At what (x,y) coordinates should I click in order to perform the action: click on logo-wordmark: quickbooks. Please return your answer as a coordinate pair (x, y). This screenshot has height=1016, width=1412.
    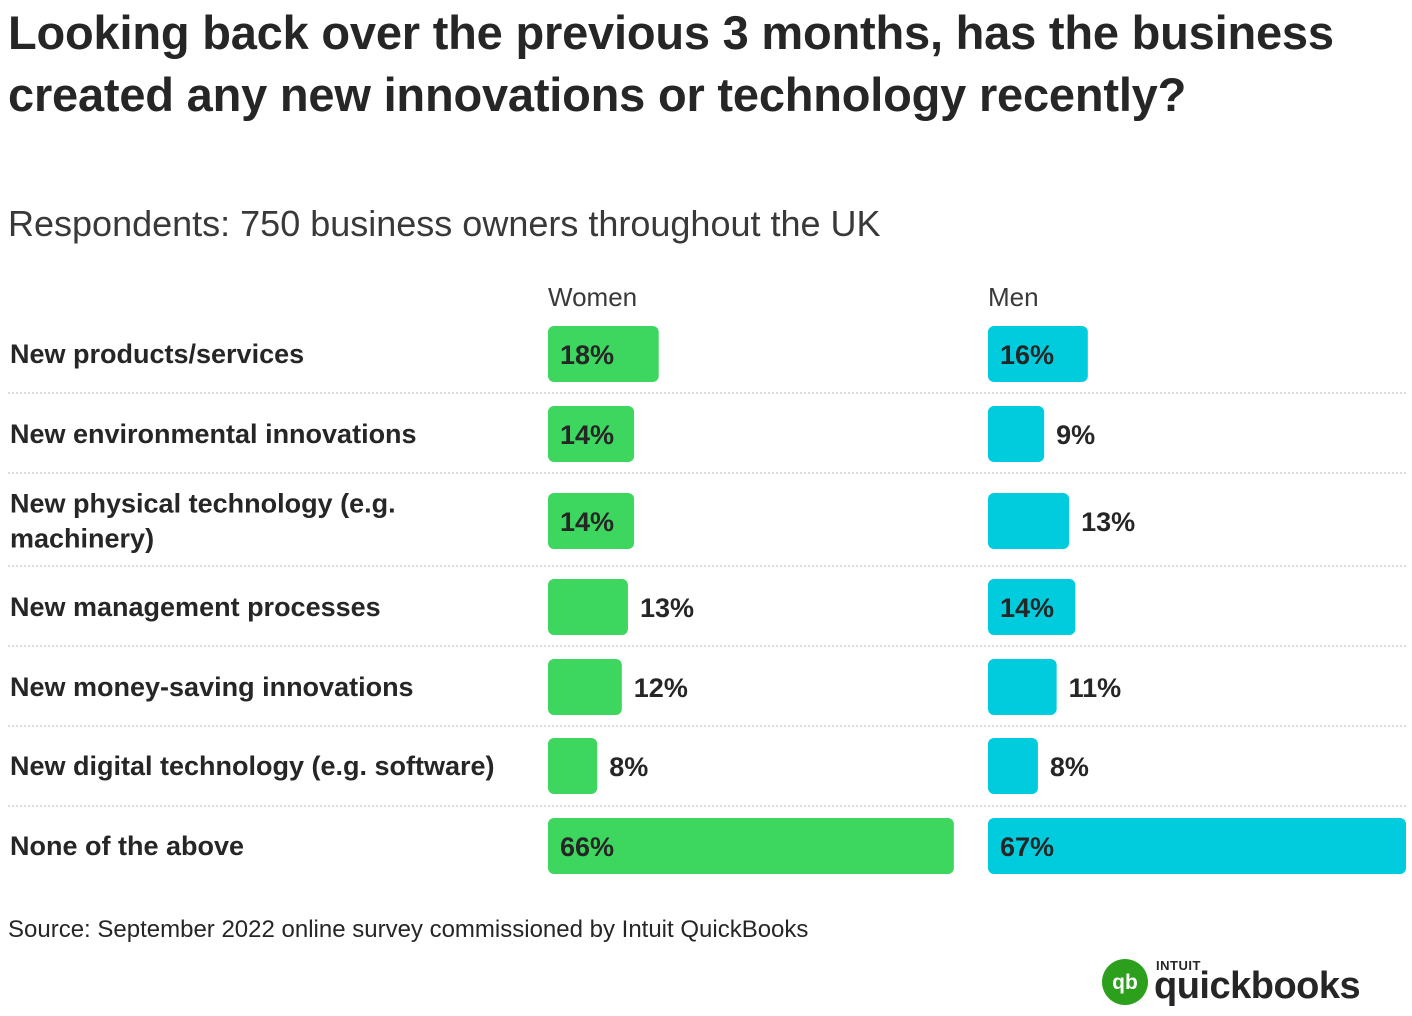
    Looking at the image, I should click on (1257, 986).